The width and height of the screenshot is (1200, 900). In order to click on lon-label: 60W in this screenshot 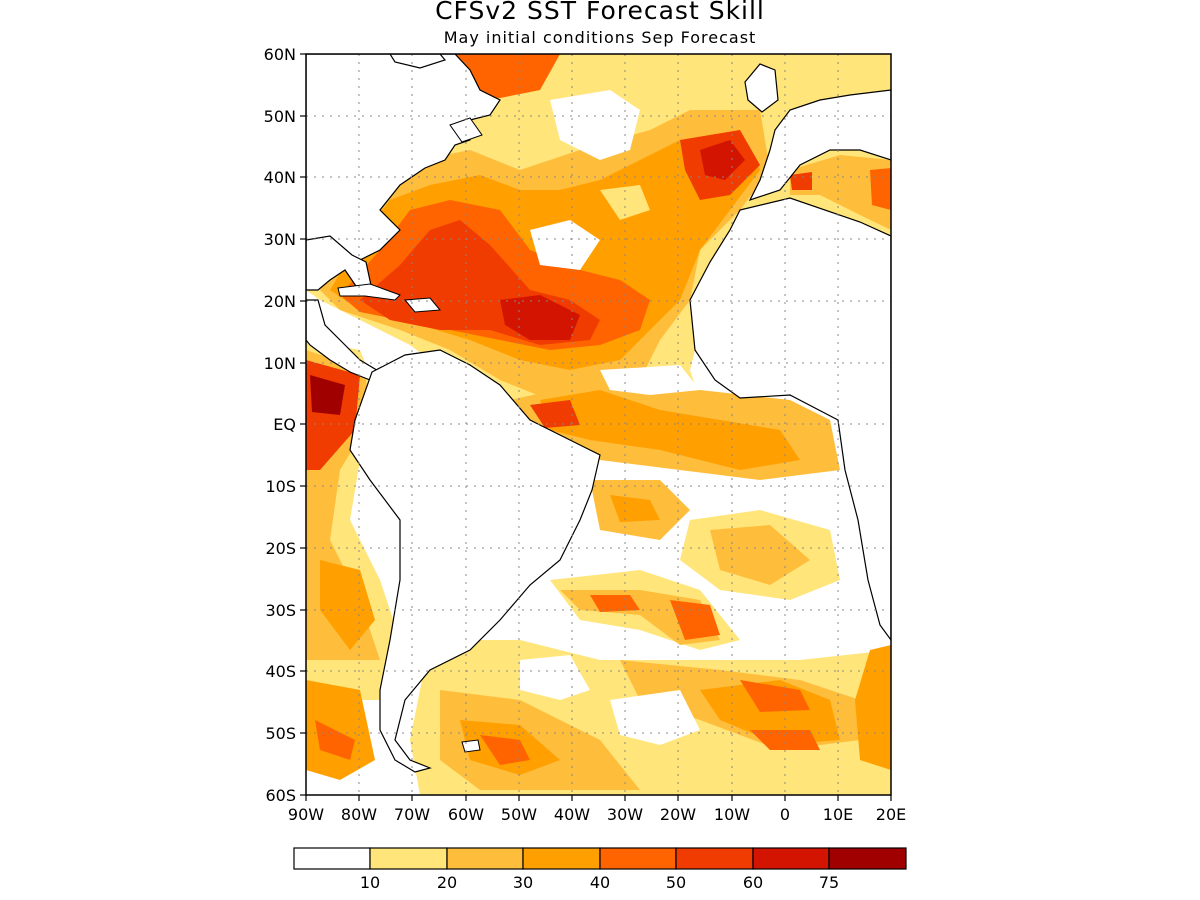, I will do `click(466, 814)`.